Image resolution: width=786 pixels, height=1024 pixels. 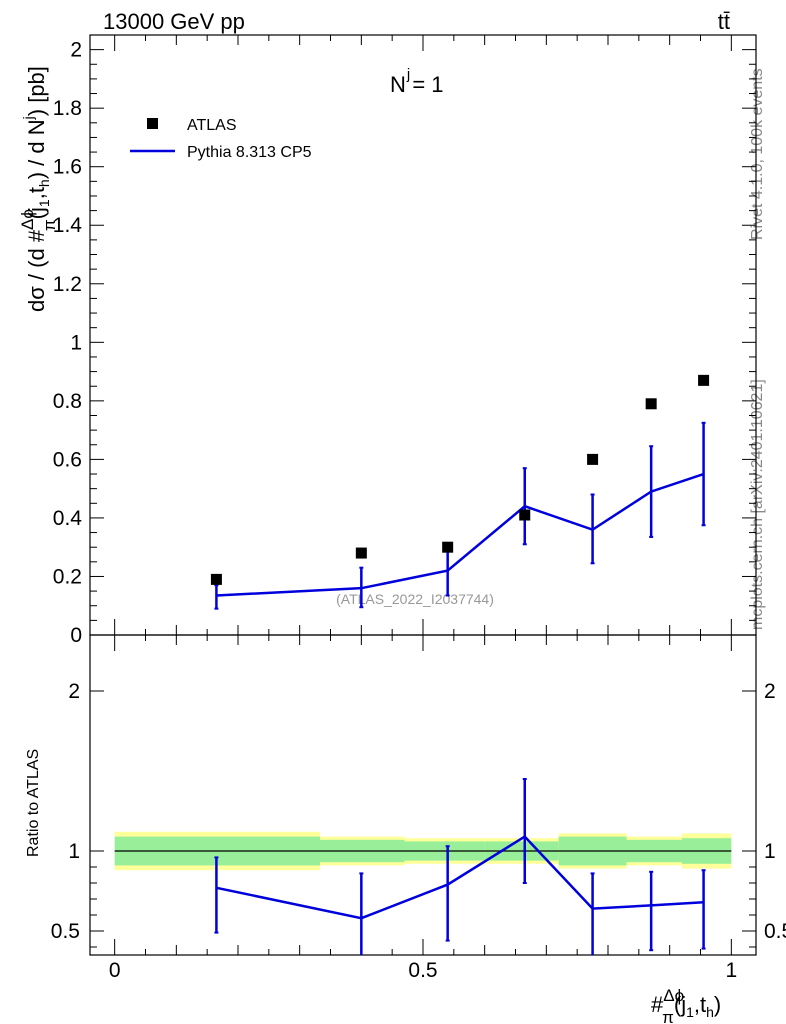 I want to click on ratio-ytick-label-right: 1, so click(x=770, y=851).